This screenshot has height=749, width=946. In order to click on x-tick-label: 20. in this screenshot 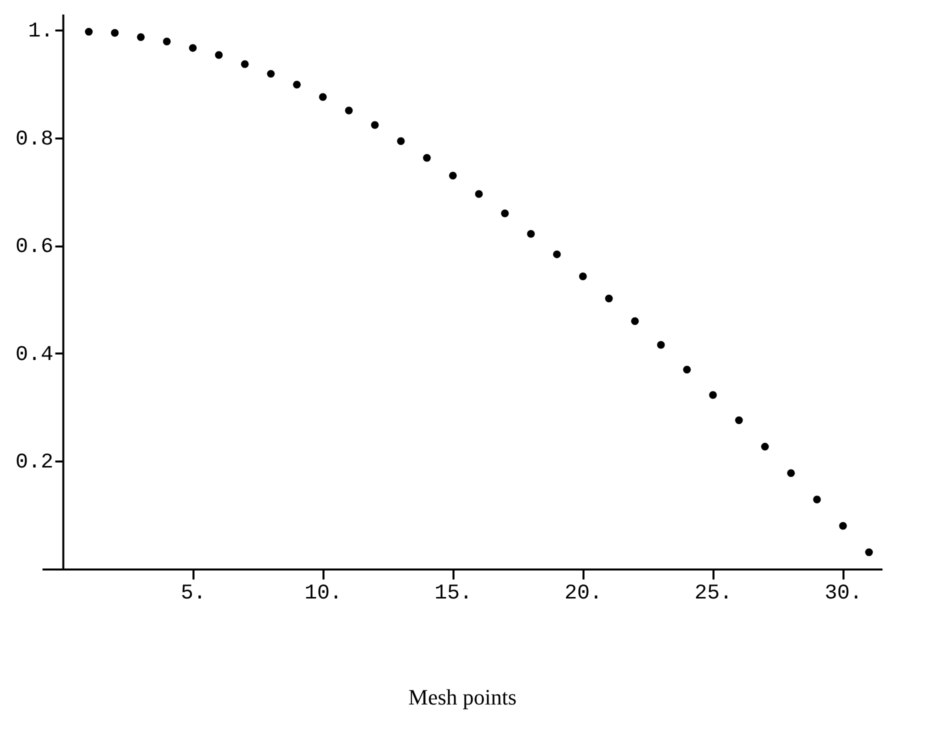, I will do `click(583, 594)`.